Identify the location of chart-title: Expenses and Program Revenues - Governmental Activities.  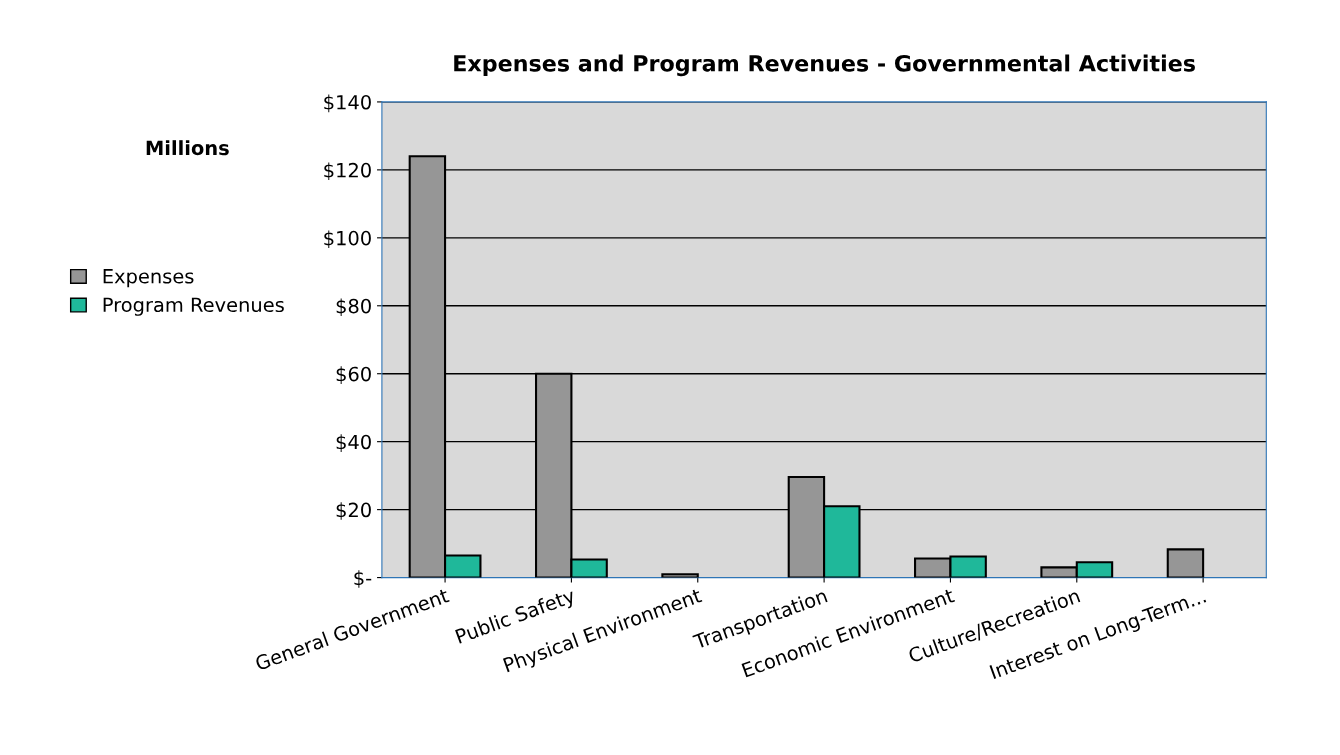
(824, 65).